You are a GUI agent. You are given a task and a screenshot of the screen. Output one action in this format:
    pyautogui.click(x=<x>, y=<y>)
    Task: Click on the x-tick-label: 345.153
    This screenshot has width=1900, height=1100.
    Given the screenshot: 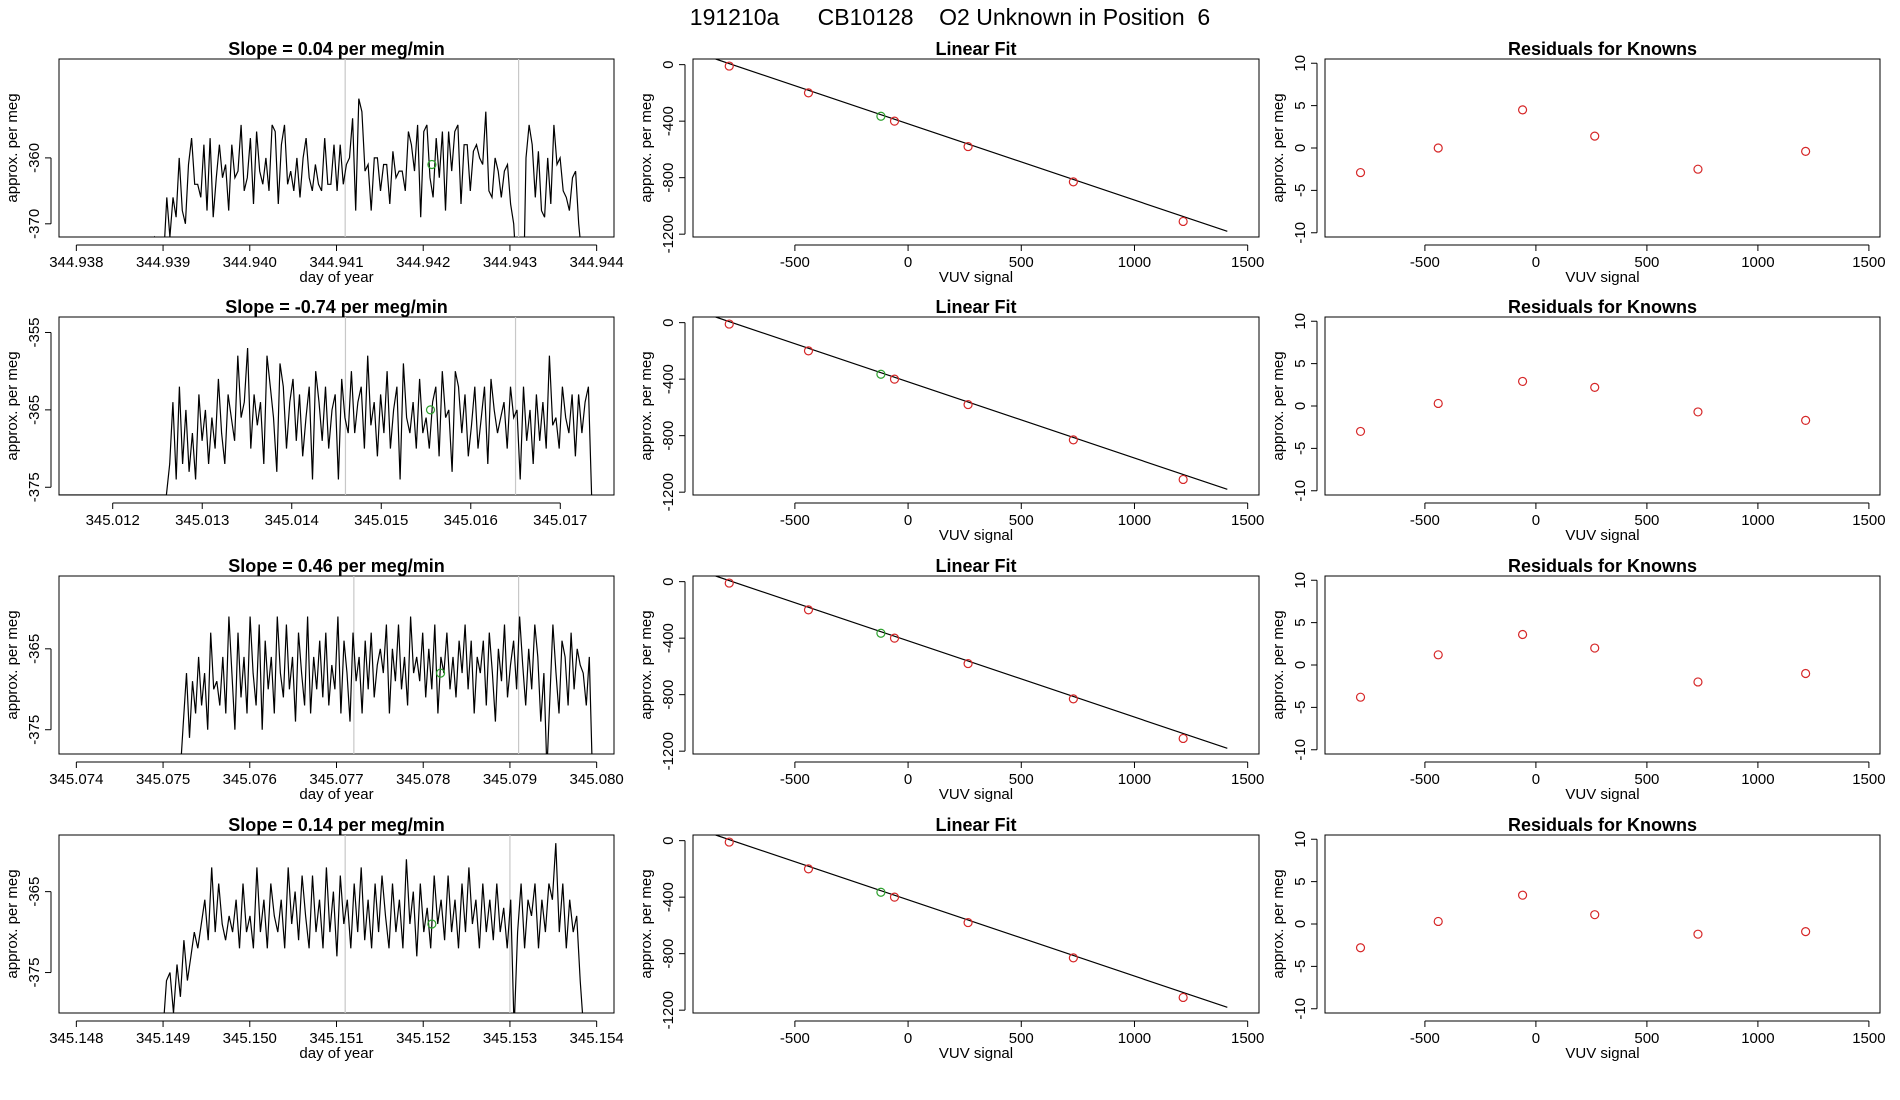 What is the action you would take?
    pyautogui.click(x=510, y=1038)
    